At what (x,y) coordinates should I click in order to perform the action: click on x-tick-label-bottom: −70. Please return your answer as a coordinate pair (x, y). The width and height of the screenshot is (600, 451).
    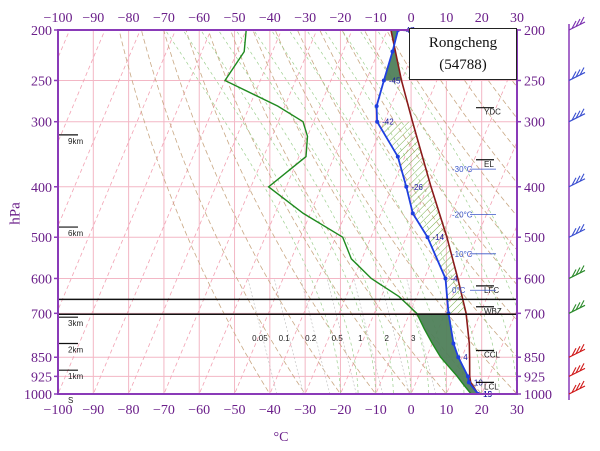
    Looking at the image, I should click on (164, 410).